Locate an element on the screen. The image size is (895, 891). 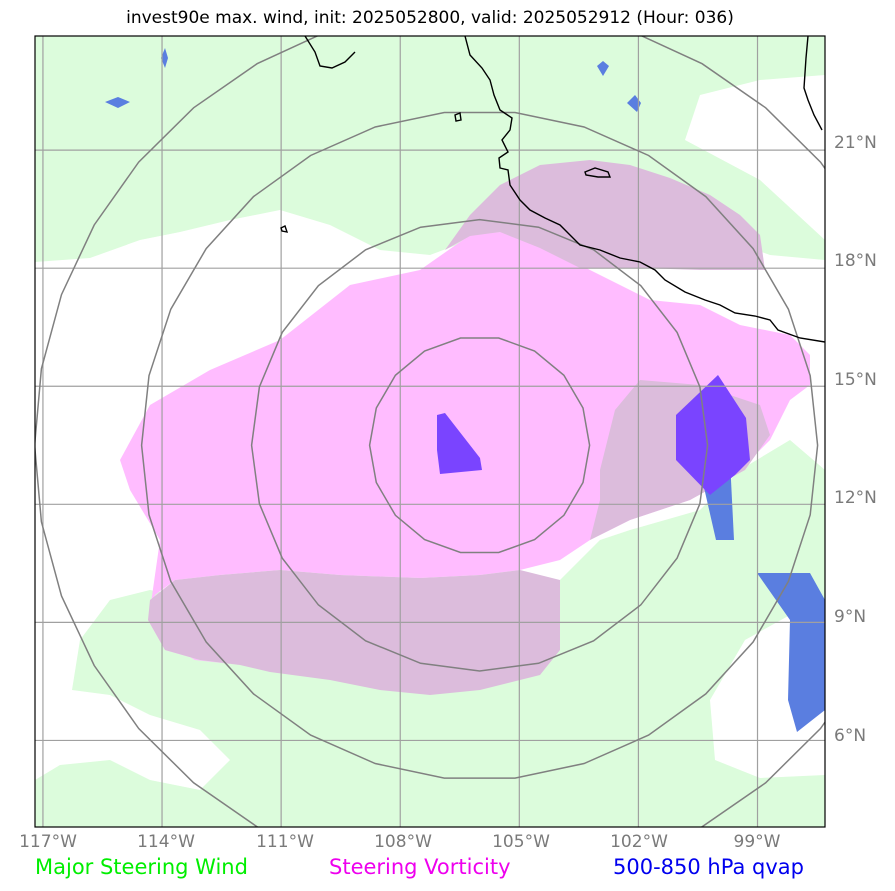
lat-tick-label: 12°N is located at coordinates (855, 498).